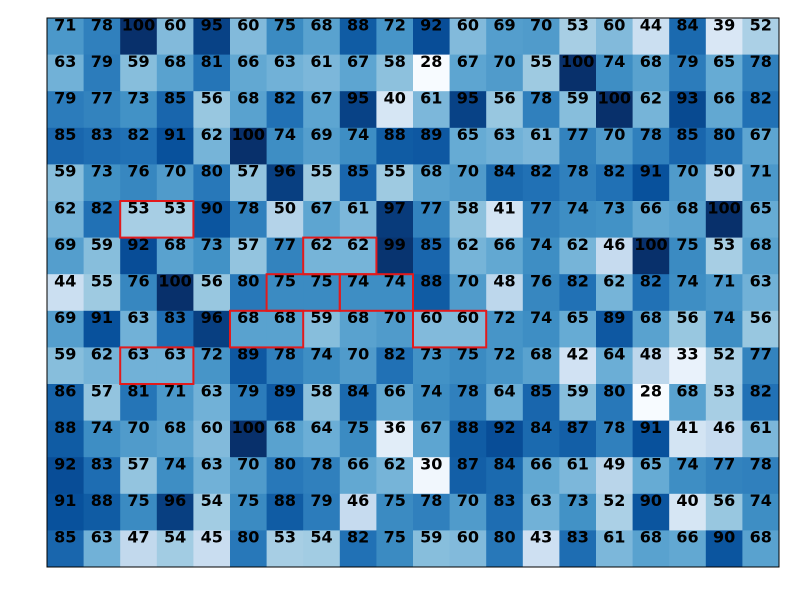 This screenshot has width=800, height=600. What do you see at coordinates (248, 24) in the screenshot?
I see `cell-value-label: 60` at bounding box center [248, 24].